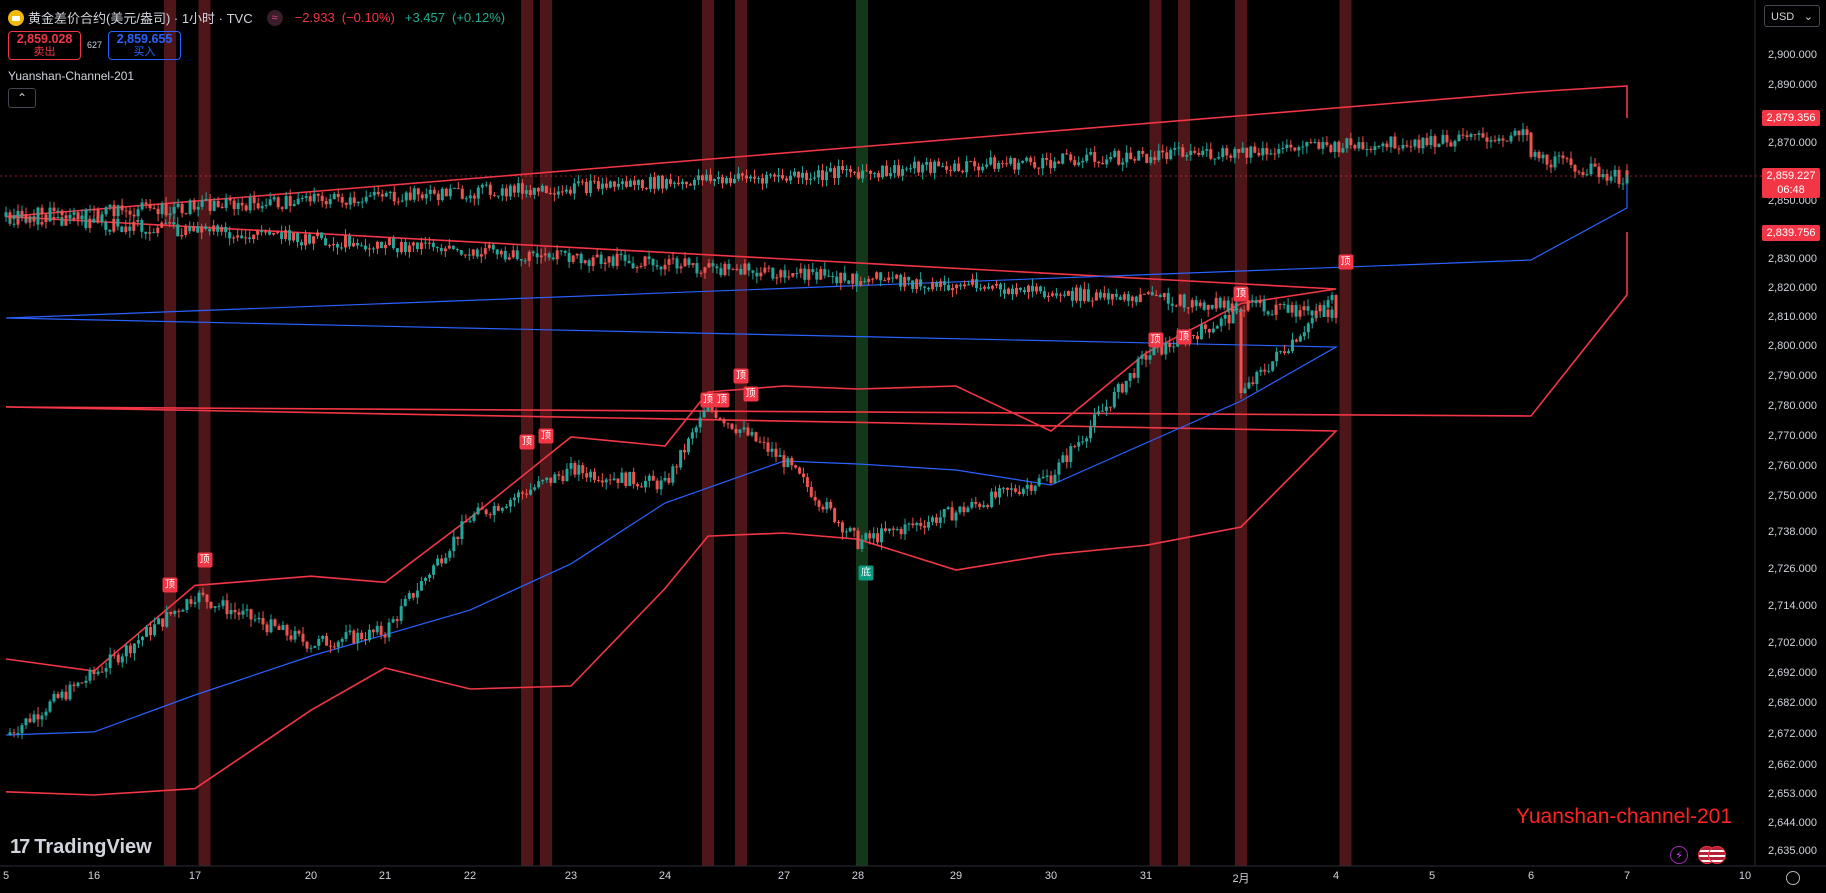 The height and width of the screenshot is (893, 1826). What do you see at coordinates (144, 45) in the screenshot?
I see `buy-button: 2,859.655 买入` at bounding box center [144, 45].